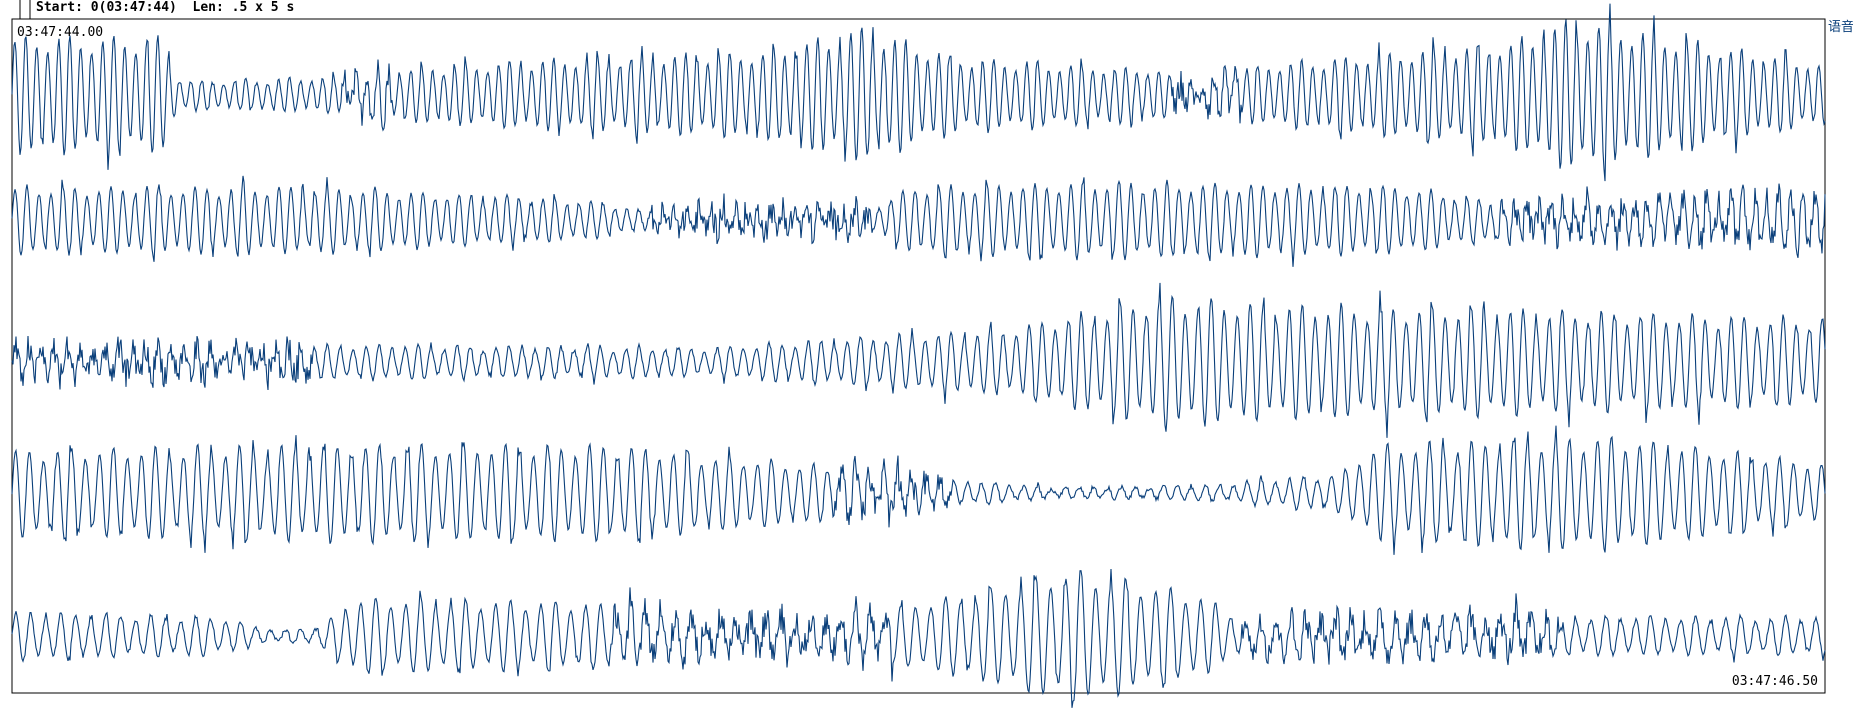  I want to click on end-timestamp: 03:47:46.50, so click(1775, 681).